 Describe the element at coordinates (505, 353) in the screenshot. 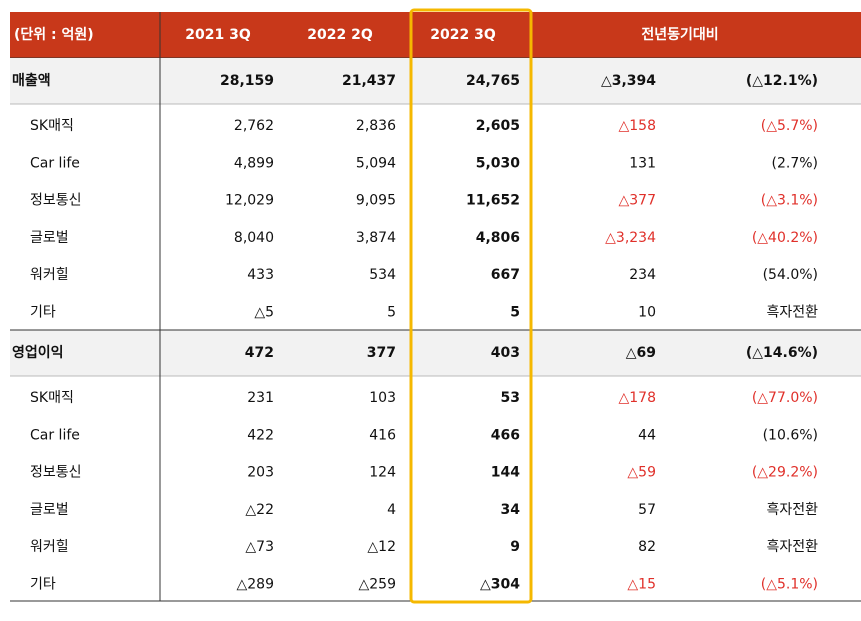

I see `cell: 403` at that location.